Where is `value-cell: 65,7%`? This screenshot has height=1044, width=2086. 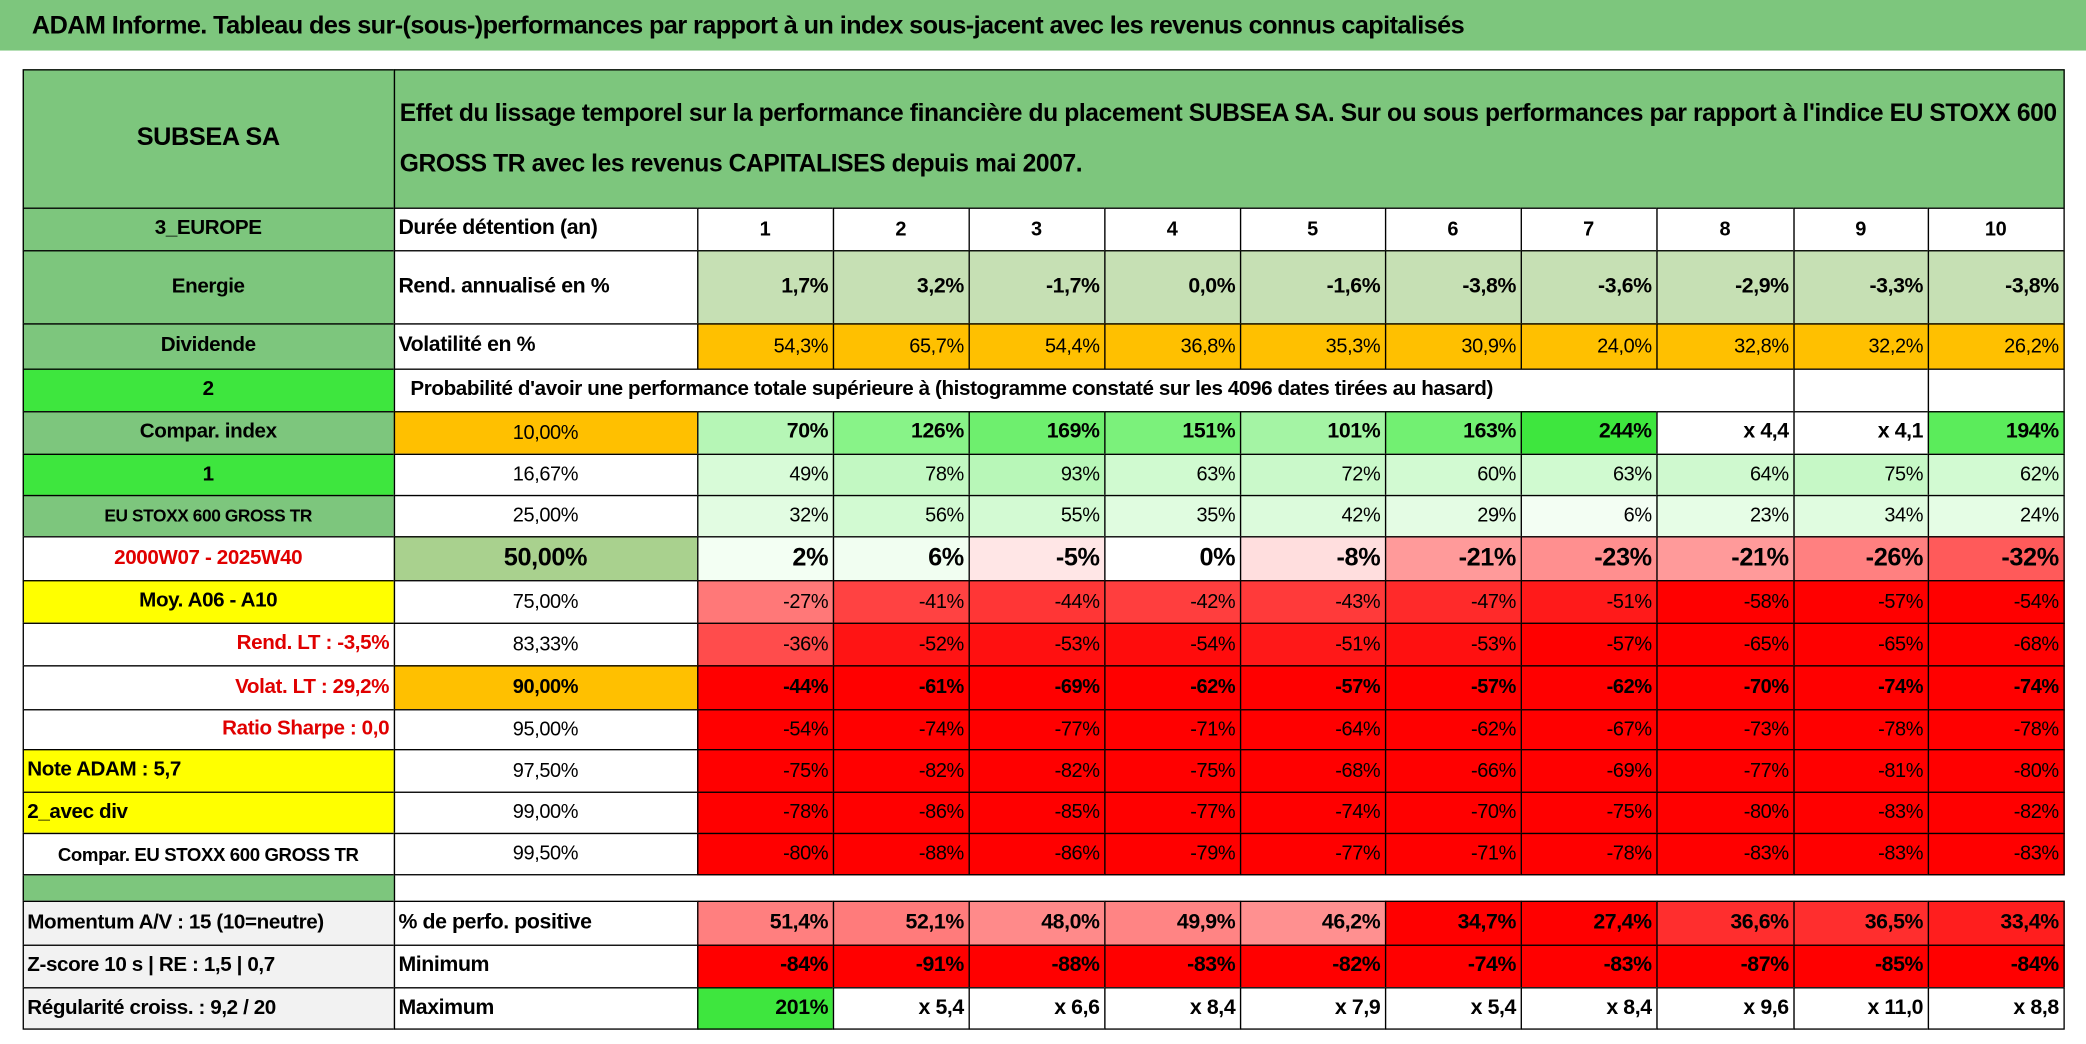
value-cell: 65,7% is located at coordinates (901, 346).